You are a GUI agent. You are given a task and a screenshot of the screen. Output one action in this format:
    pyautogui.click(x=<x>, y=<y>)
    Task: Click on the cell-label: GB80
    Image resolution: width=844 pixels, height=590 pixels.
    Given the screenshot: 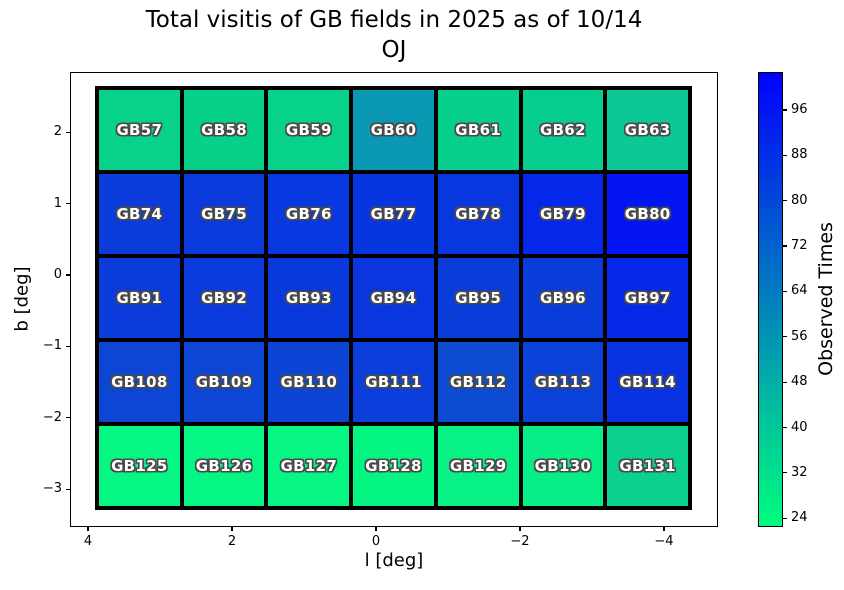 What is the action you would take?
    pyautogui.click(x=647, y=214)
    